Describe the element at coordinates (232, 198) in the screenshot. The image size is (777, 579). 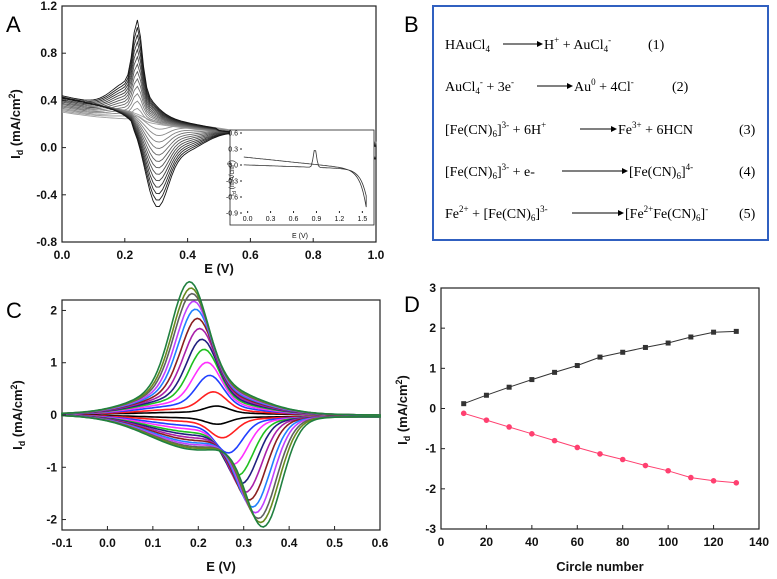
I see `y-tick-label: -0.6` at that location.